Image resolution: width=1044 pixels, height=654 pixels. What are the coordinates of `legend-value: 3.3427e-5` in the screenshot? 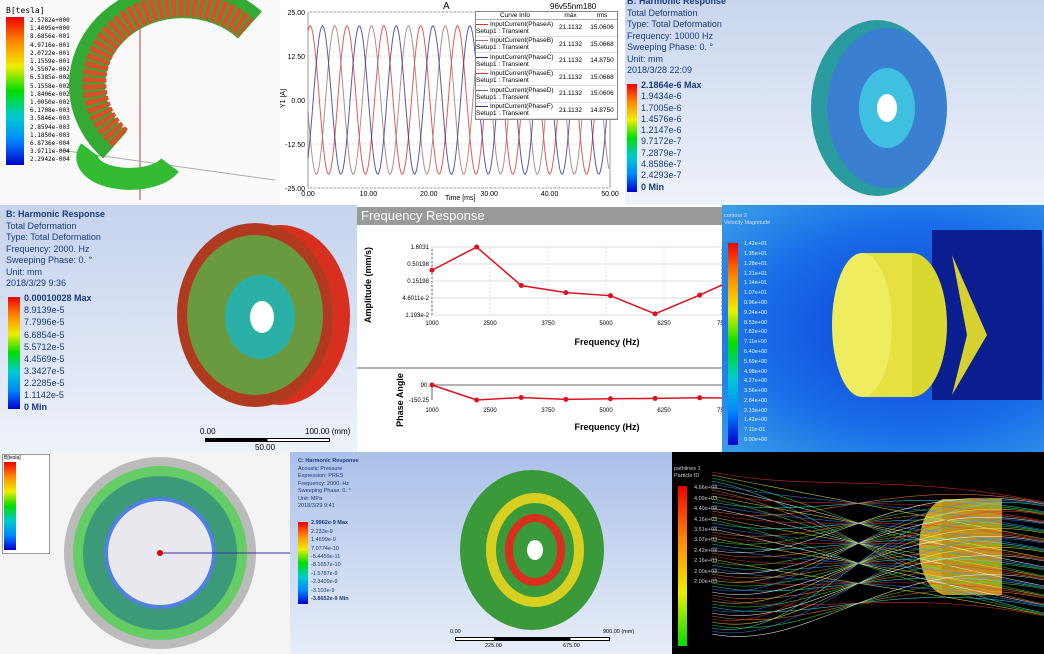 It's located at (44, 370).